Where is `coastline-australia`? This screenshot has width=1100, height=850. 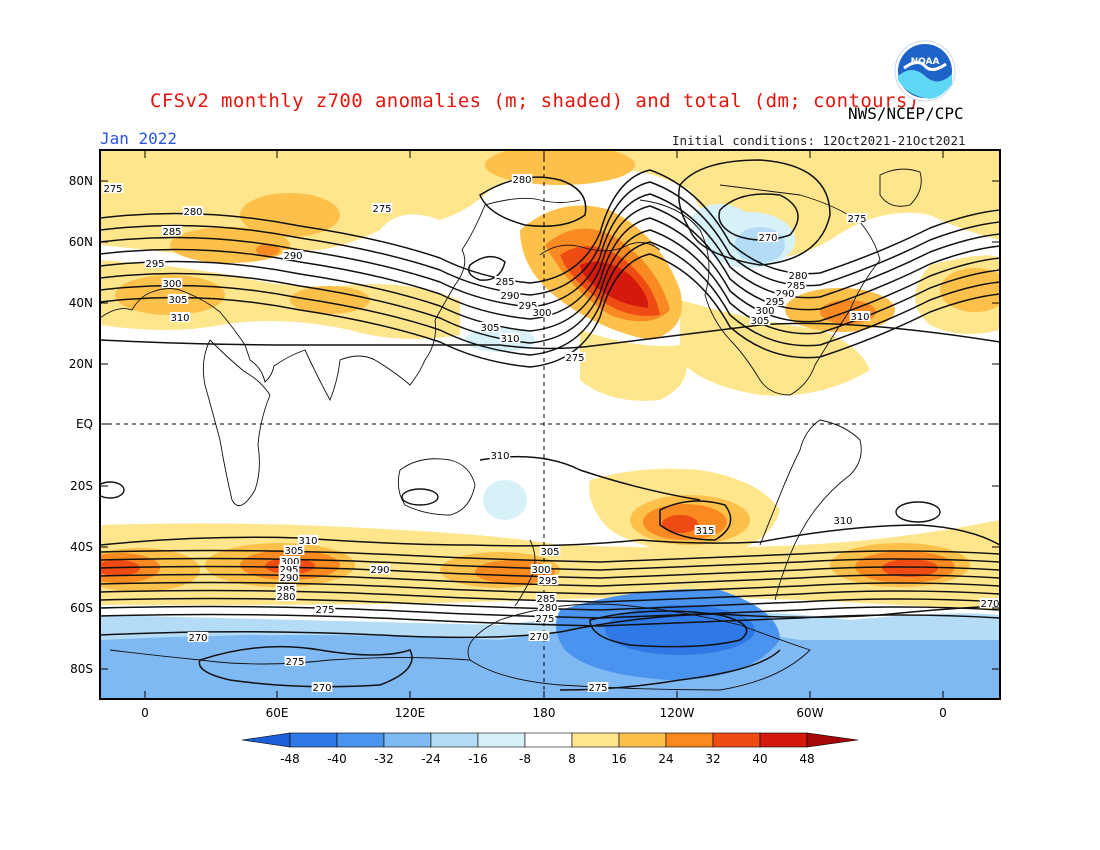 coastline-australia is located at coordinates (436, 487).